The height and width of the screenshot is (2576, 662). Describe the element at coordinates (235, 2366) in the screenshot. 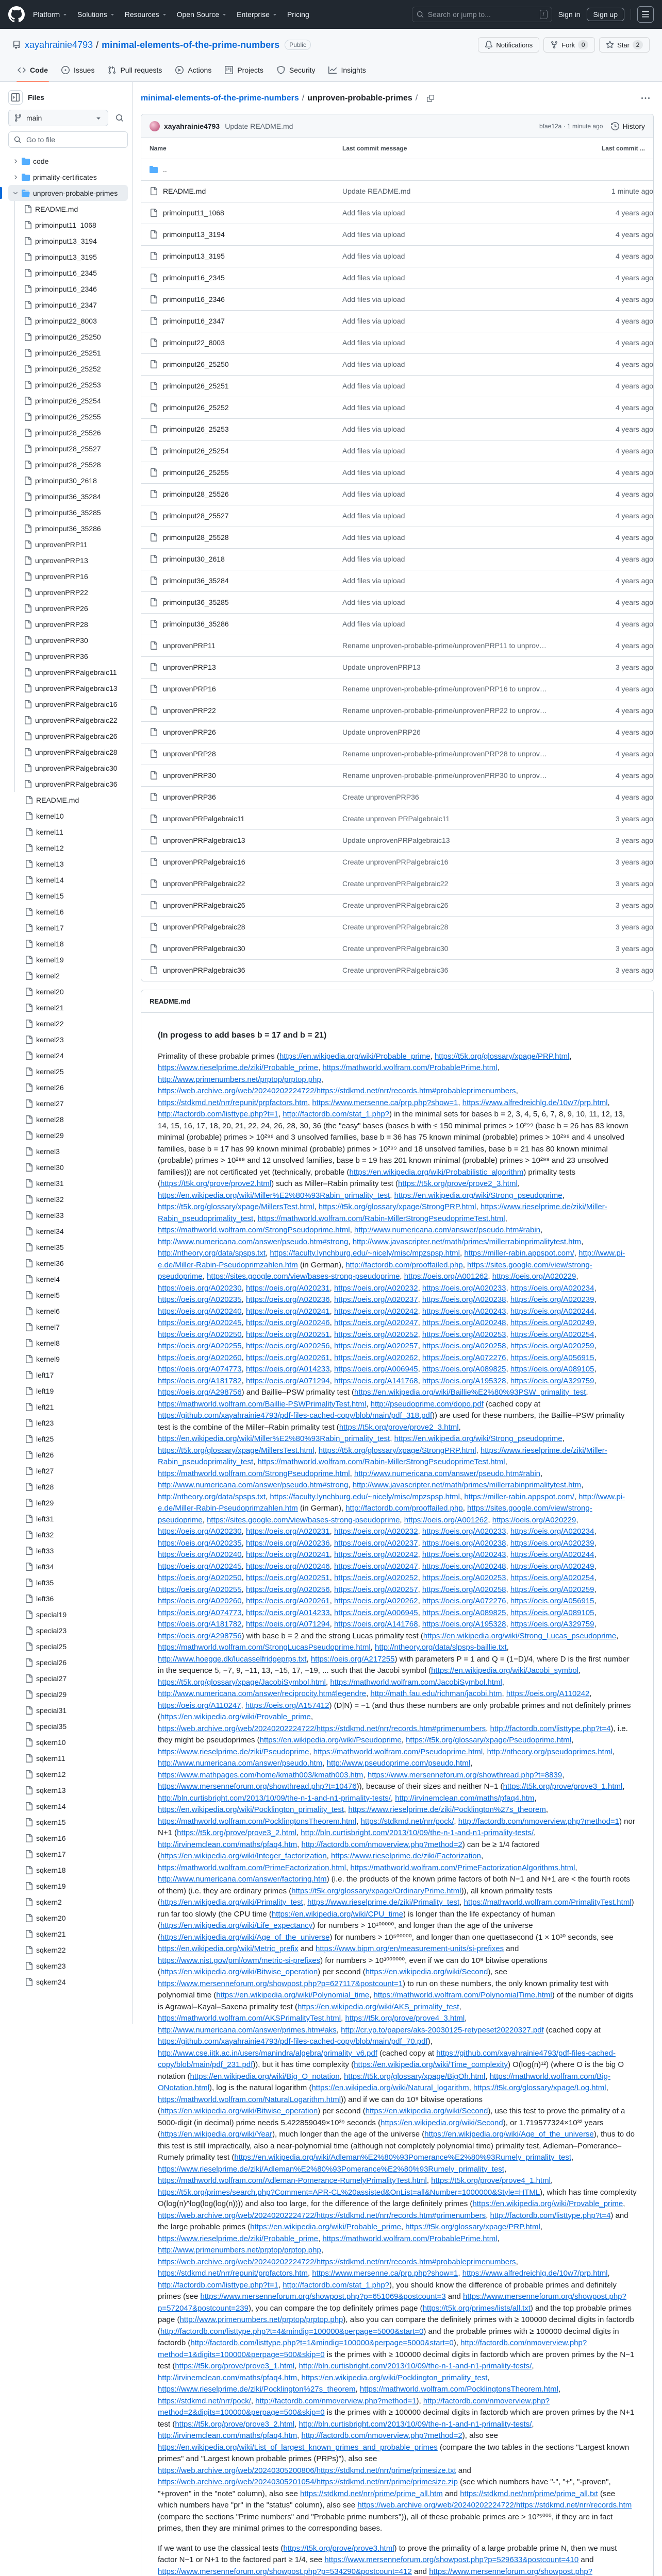

I see `readme-link: https://t5k.org/prove/prove3_1.html` at that location.